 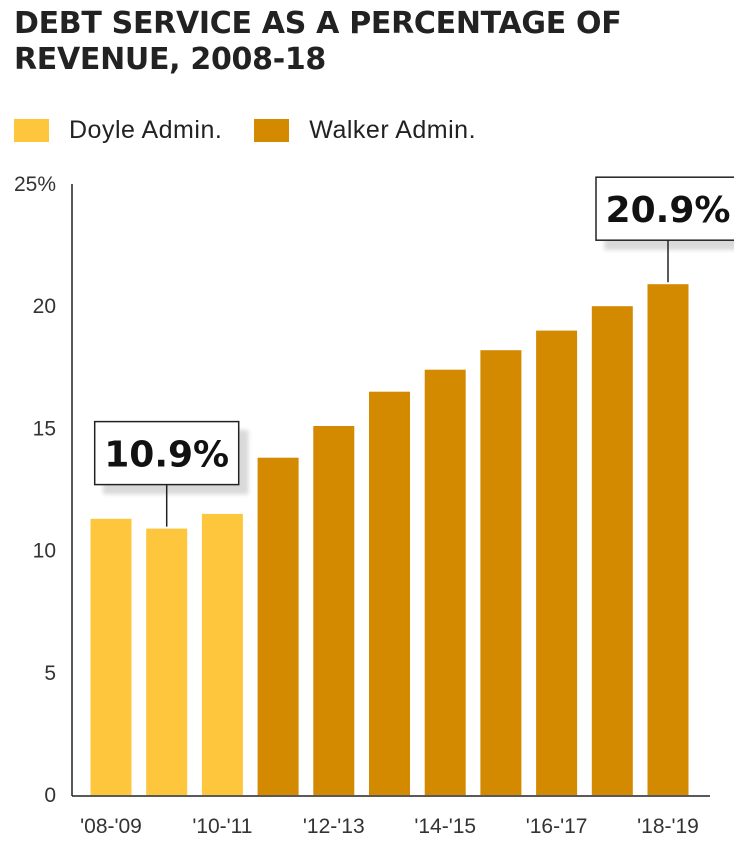 I want to click on y-tick-label: 5, so click(x=50, y=673).